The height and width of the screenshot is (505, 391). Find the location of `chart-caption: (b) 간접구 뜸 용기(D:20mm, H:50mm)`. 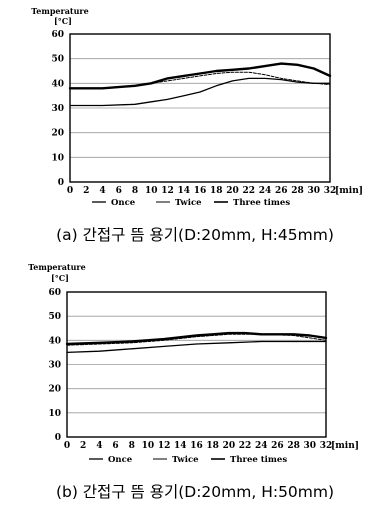

chart-caption: (b) 간접구 뜸 용기(D:20mm, H:50mm) is located at coordinates (195, 492).